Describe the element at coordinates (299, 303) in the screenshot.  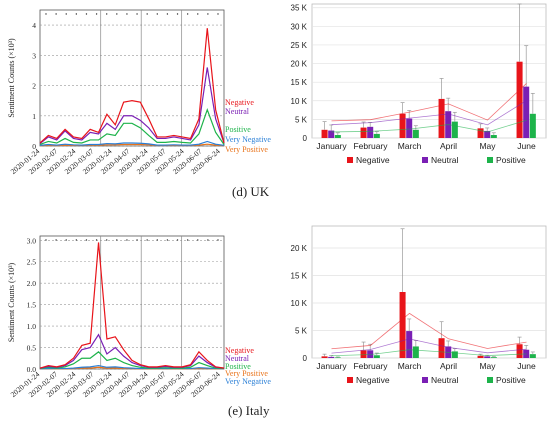
I see `italy-bar-ytick: 10 K` at that location.